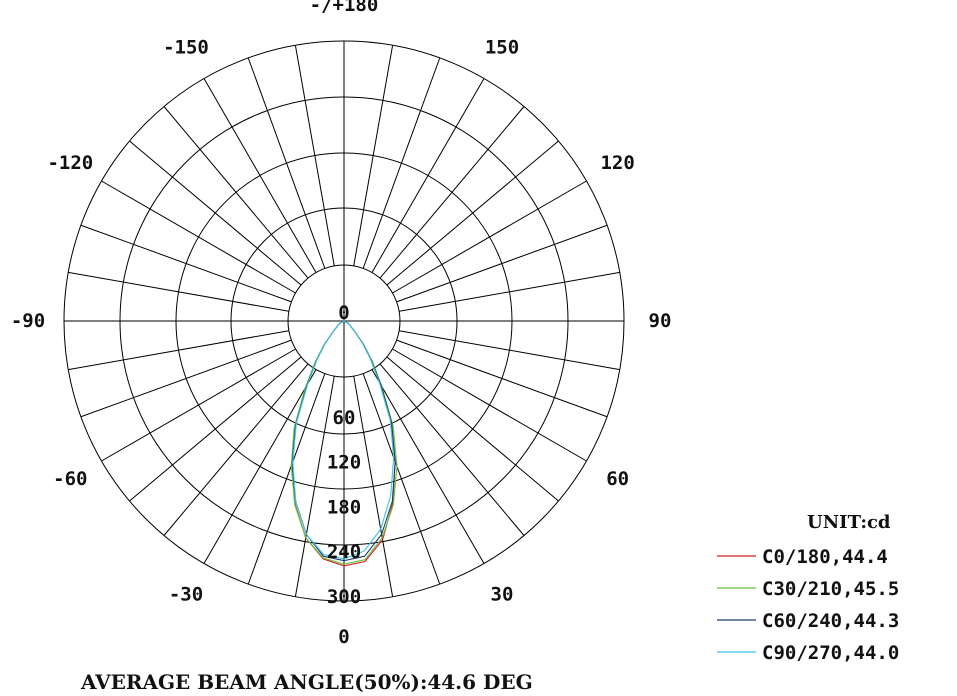 This screenshot has width=957, height=696. Describe the element at coordinates (830, 621) in the screenshot. I see `legend-label-2: C60/240,44.3` at that location.